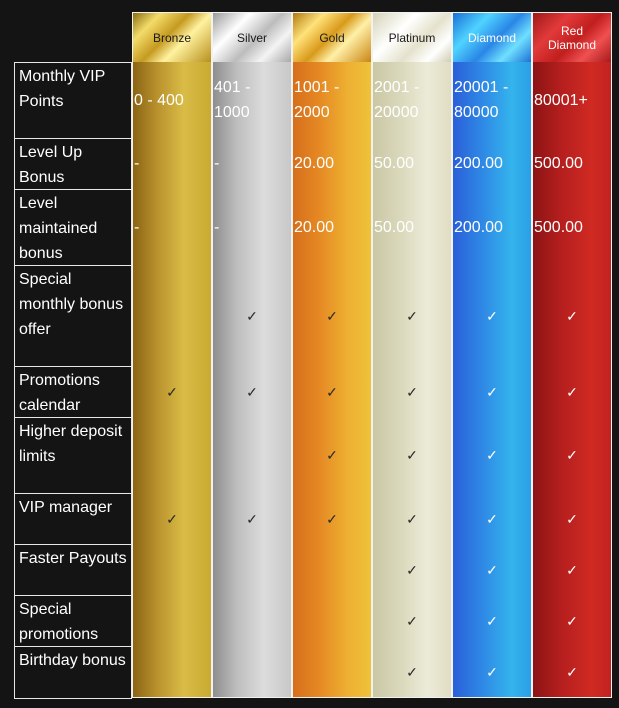 The height and width of the screenshot is (708, 619). Describe the element at coordinates (572, 380) in the screenshot. I see `tier-column-red-diamond` at that location.